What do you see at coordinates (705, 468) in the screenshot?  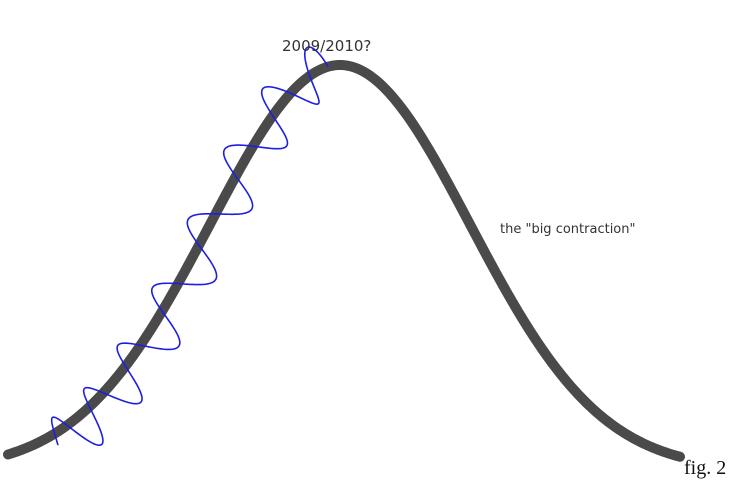 I see `figure-label: fig. 2` at bounding box center [705, 468].